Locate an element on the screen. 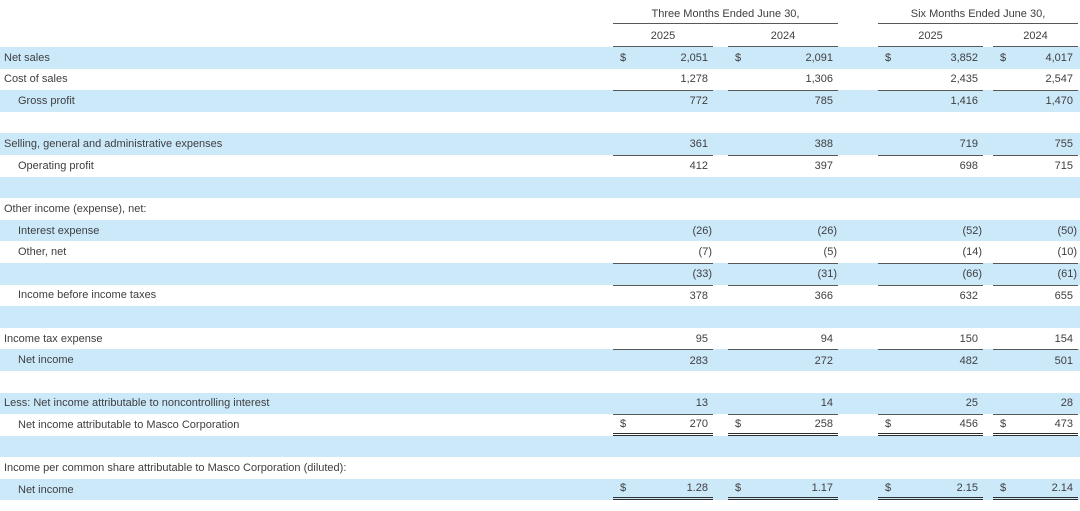 The image size is (1080, 511). value: (31) is located at coordinates (827, 274).